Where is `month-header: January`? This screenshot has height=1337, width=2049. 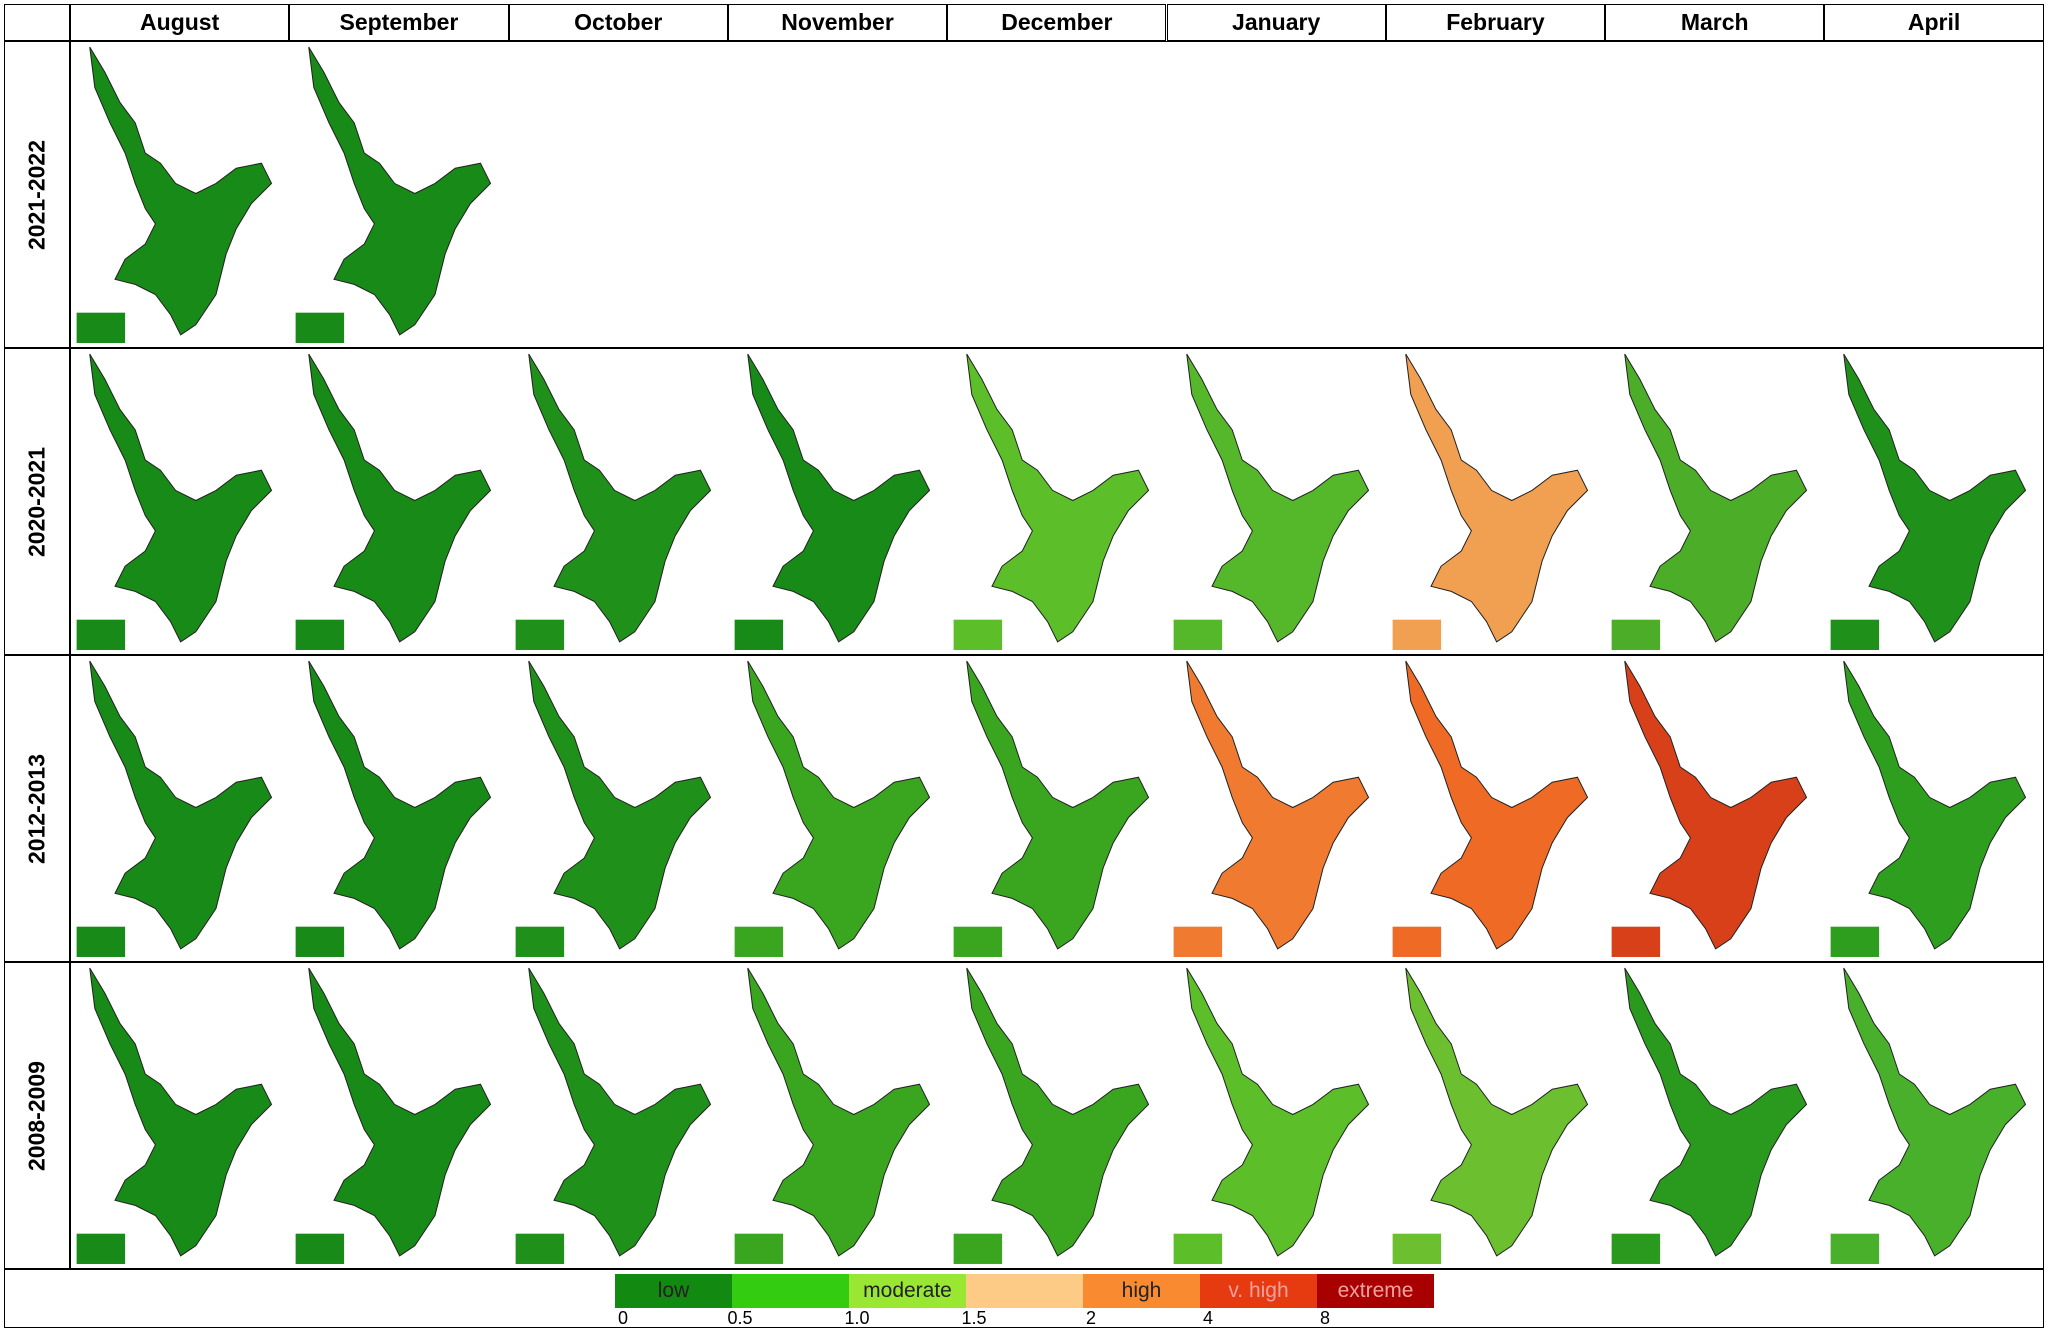
month-header: January is located at coordinates (1276, 22).